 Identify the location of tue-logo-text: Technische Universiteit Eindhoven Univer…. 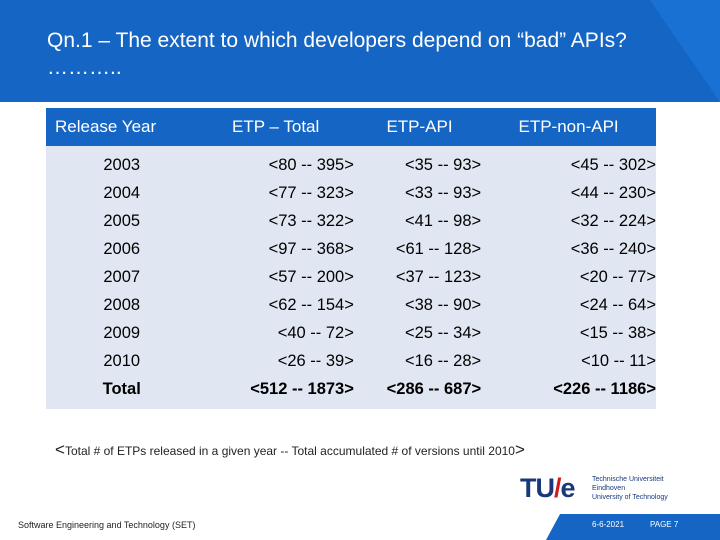
(630, 488).